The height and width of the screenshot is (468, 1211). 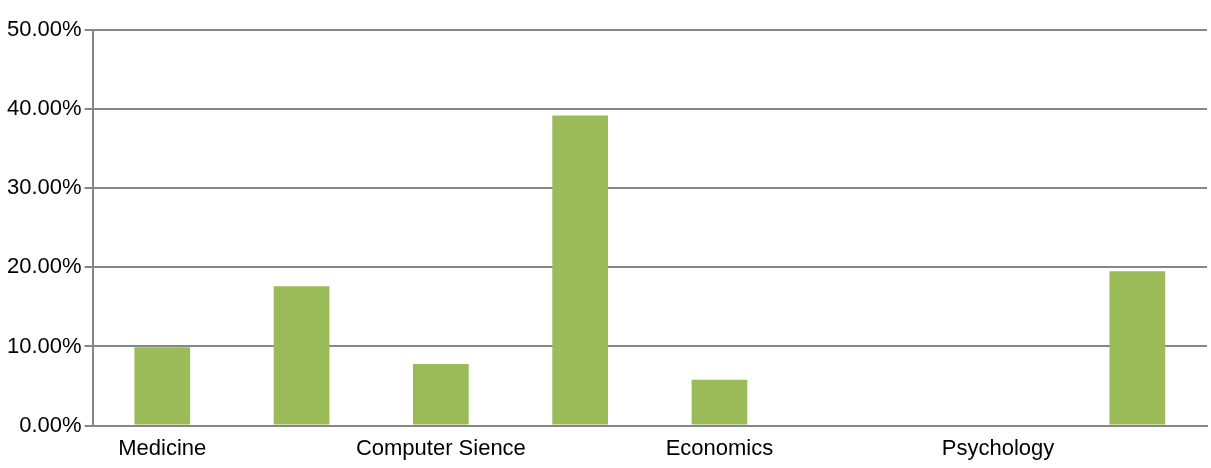 What do you see at coordinates (44, 187) in the screenshot?
I see `y-tick-label: 30.00%` at bounding box center [44, 187].